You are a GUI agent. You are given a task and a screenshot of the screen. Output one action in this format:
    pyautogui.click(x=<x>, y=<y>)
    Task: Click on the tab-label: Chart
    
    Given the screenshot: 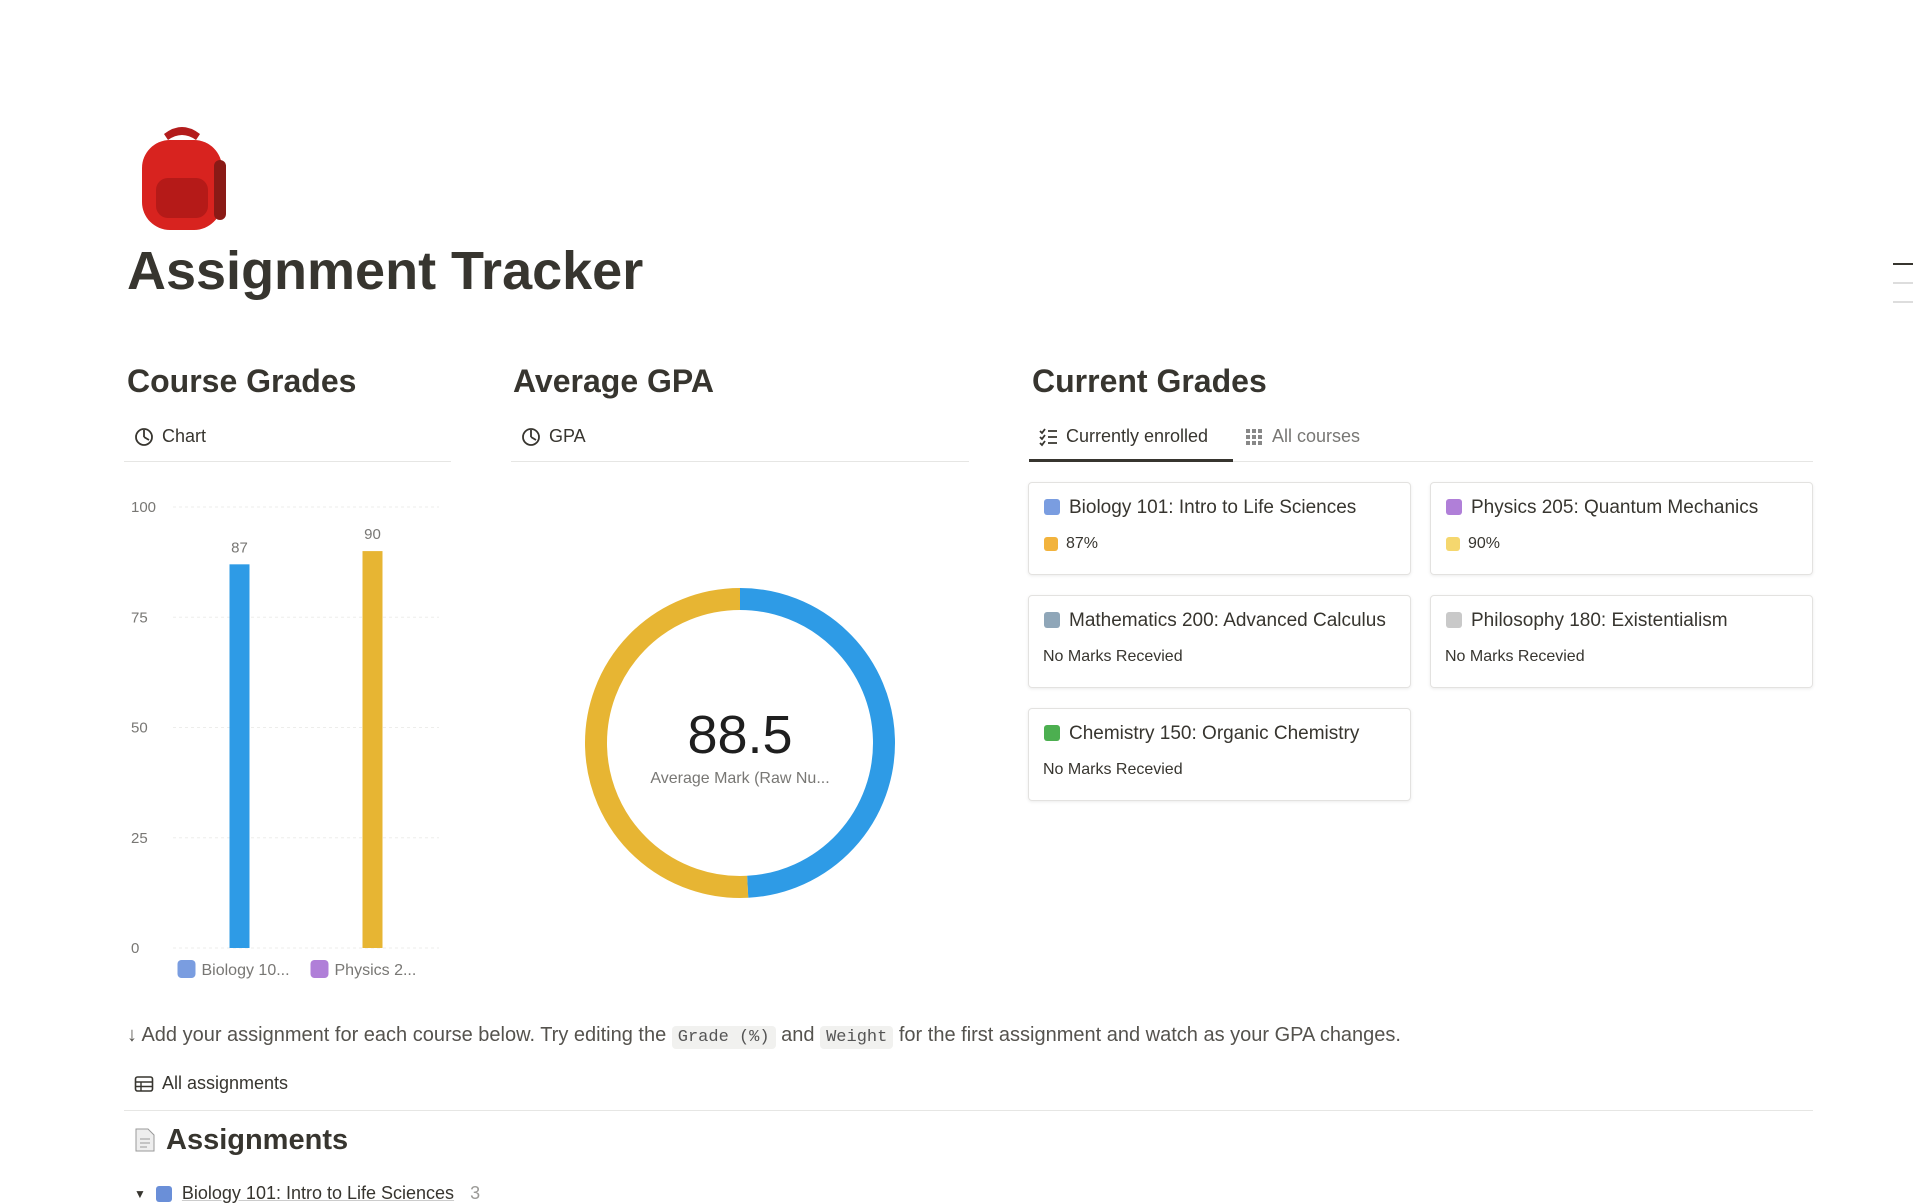 What is the action you would take?
    pyautogui.click(x=184, y=436)
    